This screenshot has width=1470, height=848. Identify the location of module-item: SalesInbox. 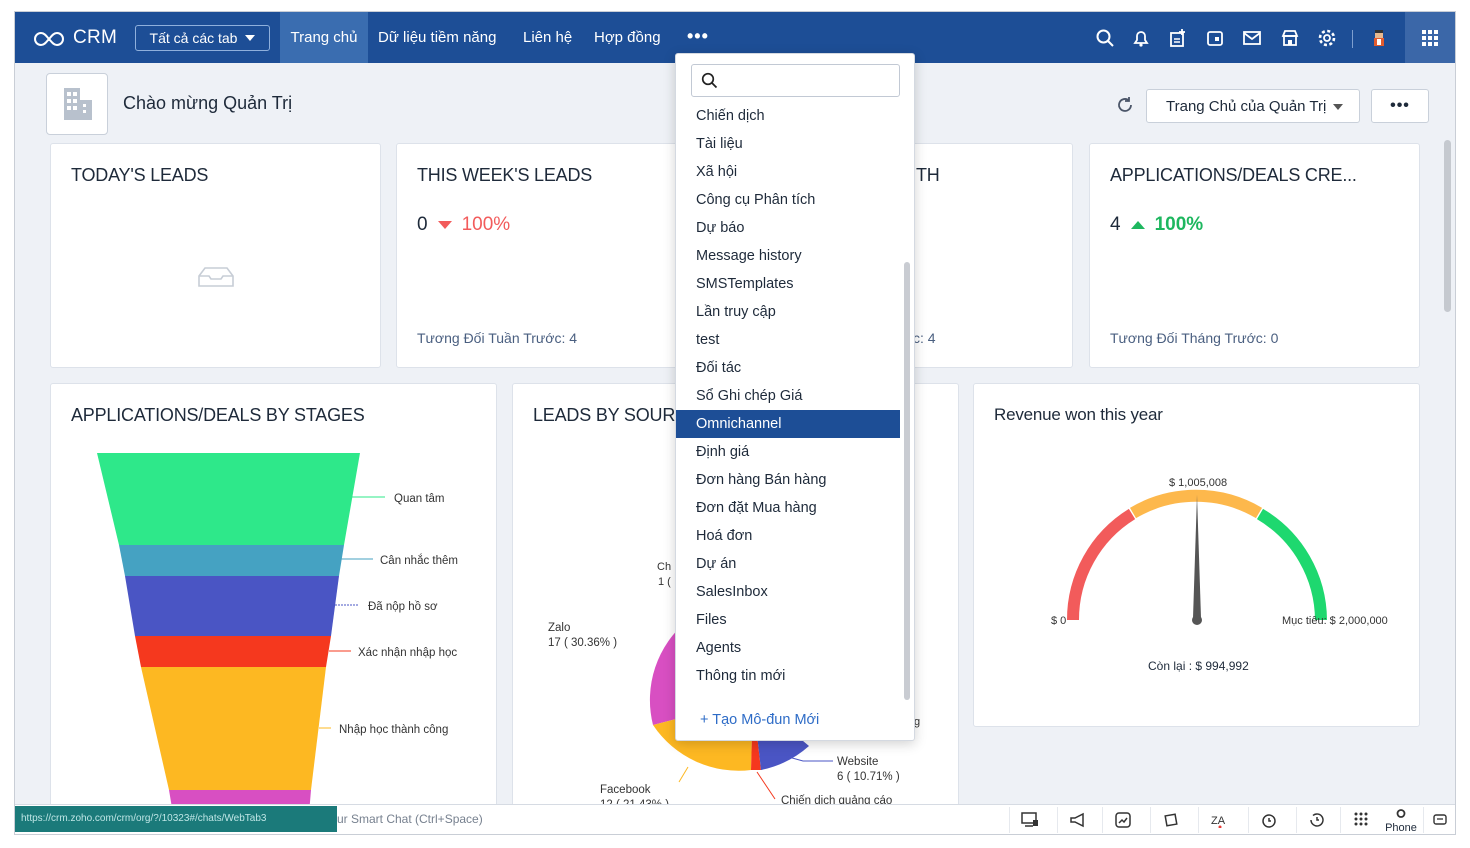
(732, 592).